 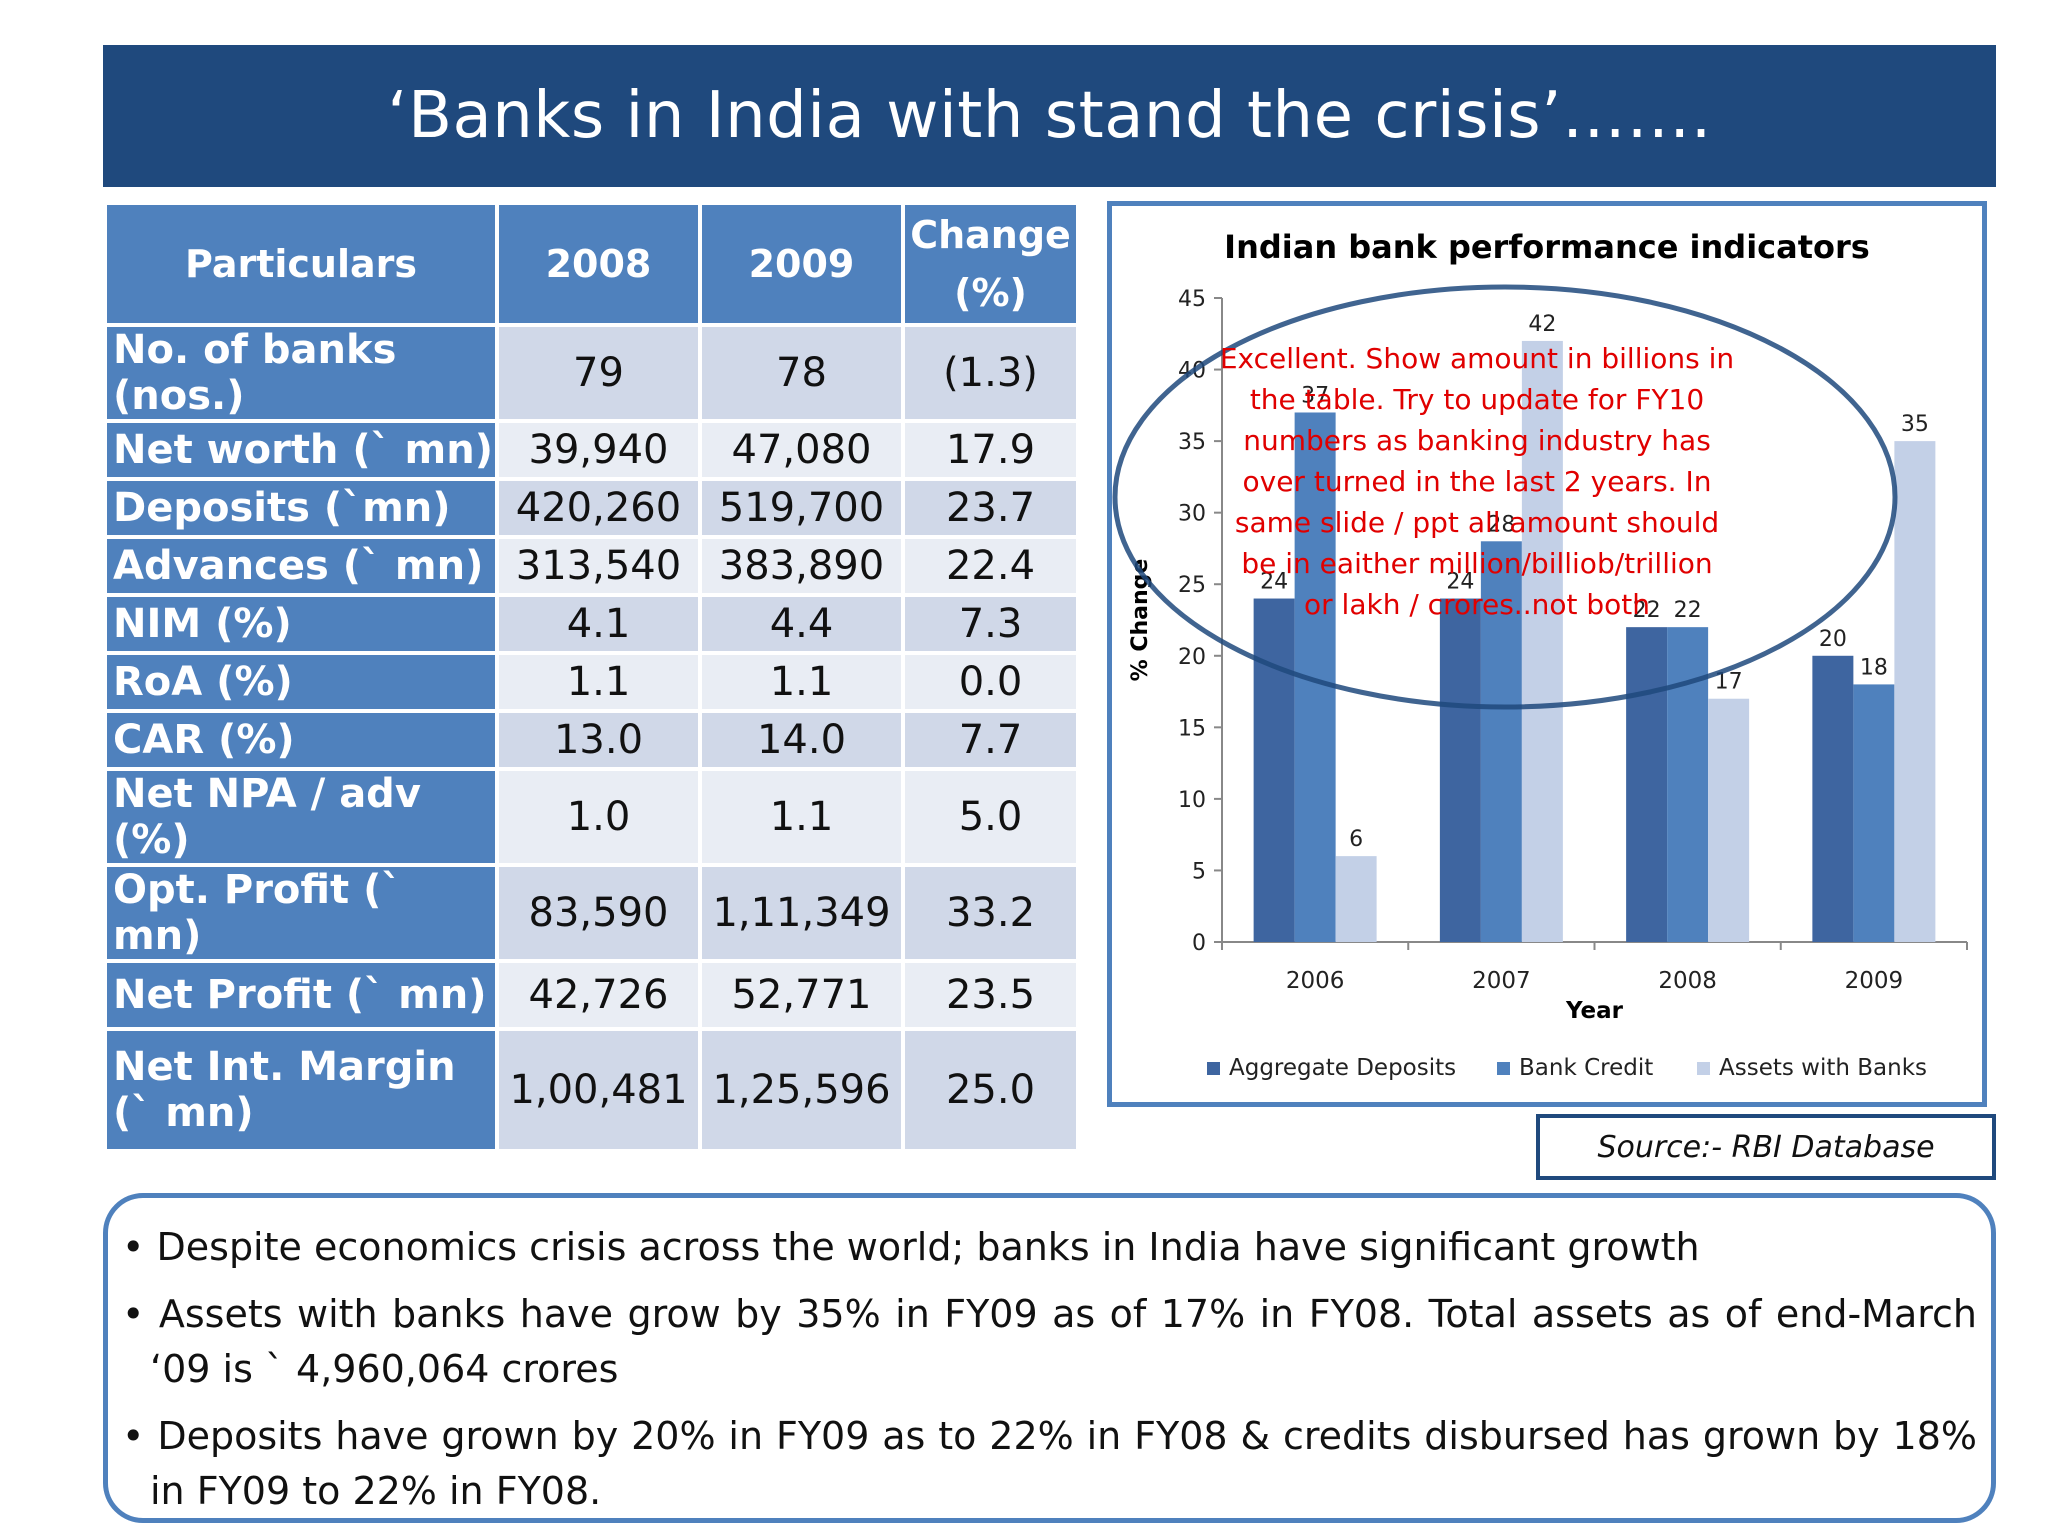 What do you see at coordinates (1315, 395) in the screenshot?
I see `data-label: 37` at bounding box center [1315, 395].